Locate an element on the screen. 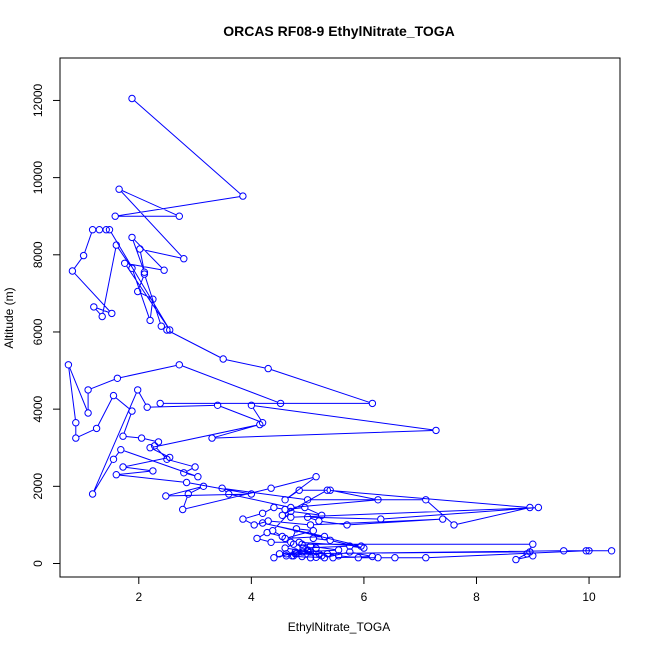 This screenshot has height=650, width=650. chart-title: ORCAS RF08-9 EthylNitrate_TOGA is located at coordinates (339, 31).